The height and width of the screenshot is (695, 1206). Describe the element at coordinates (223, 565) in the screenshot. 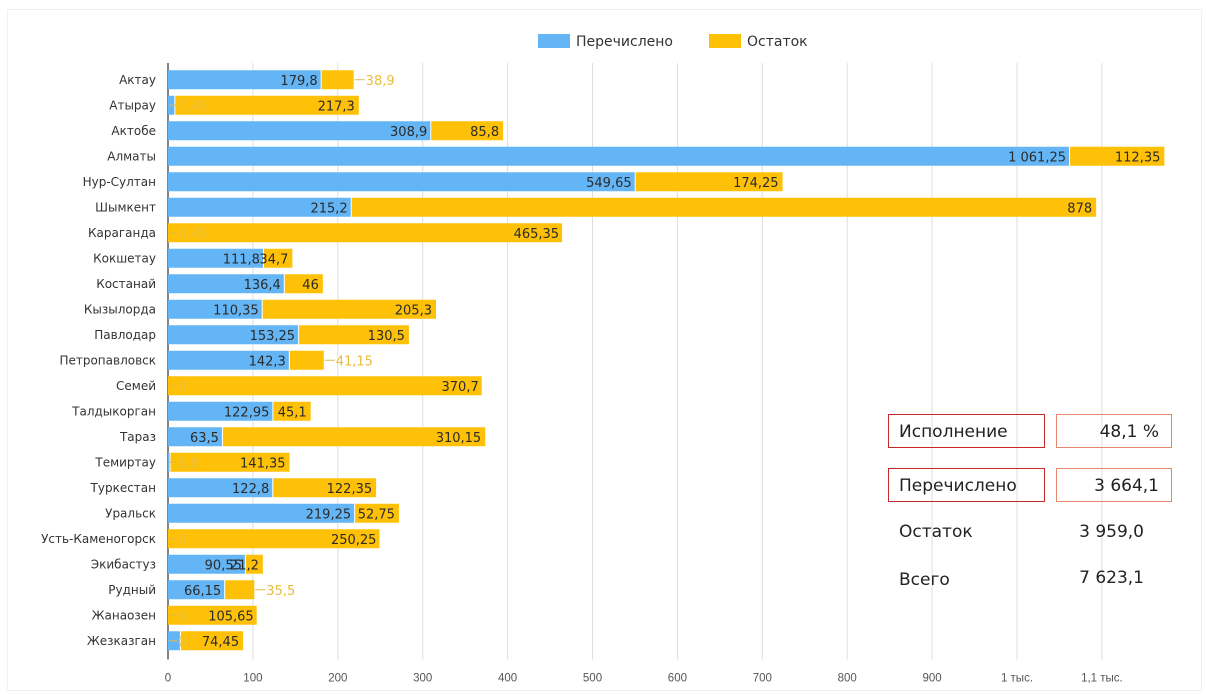

I see `data-label-transferred: 90,55` at that location.